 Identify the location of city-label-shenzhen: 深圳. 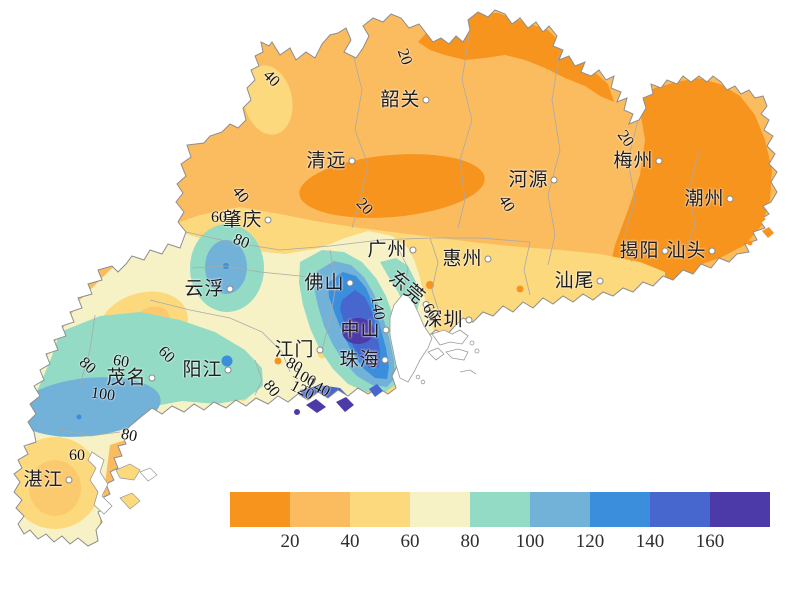
(448, 320).